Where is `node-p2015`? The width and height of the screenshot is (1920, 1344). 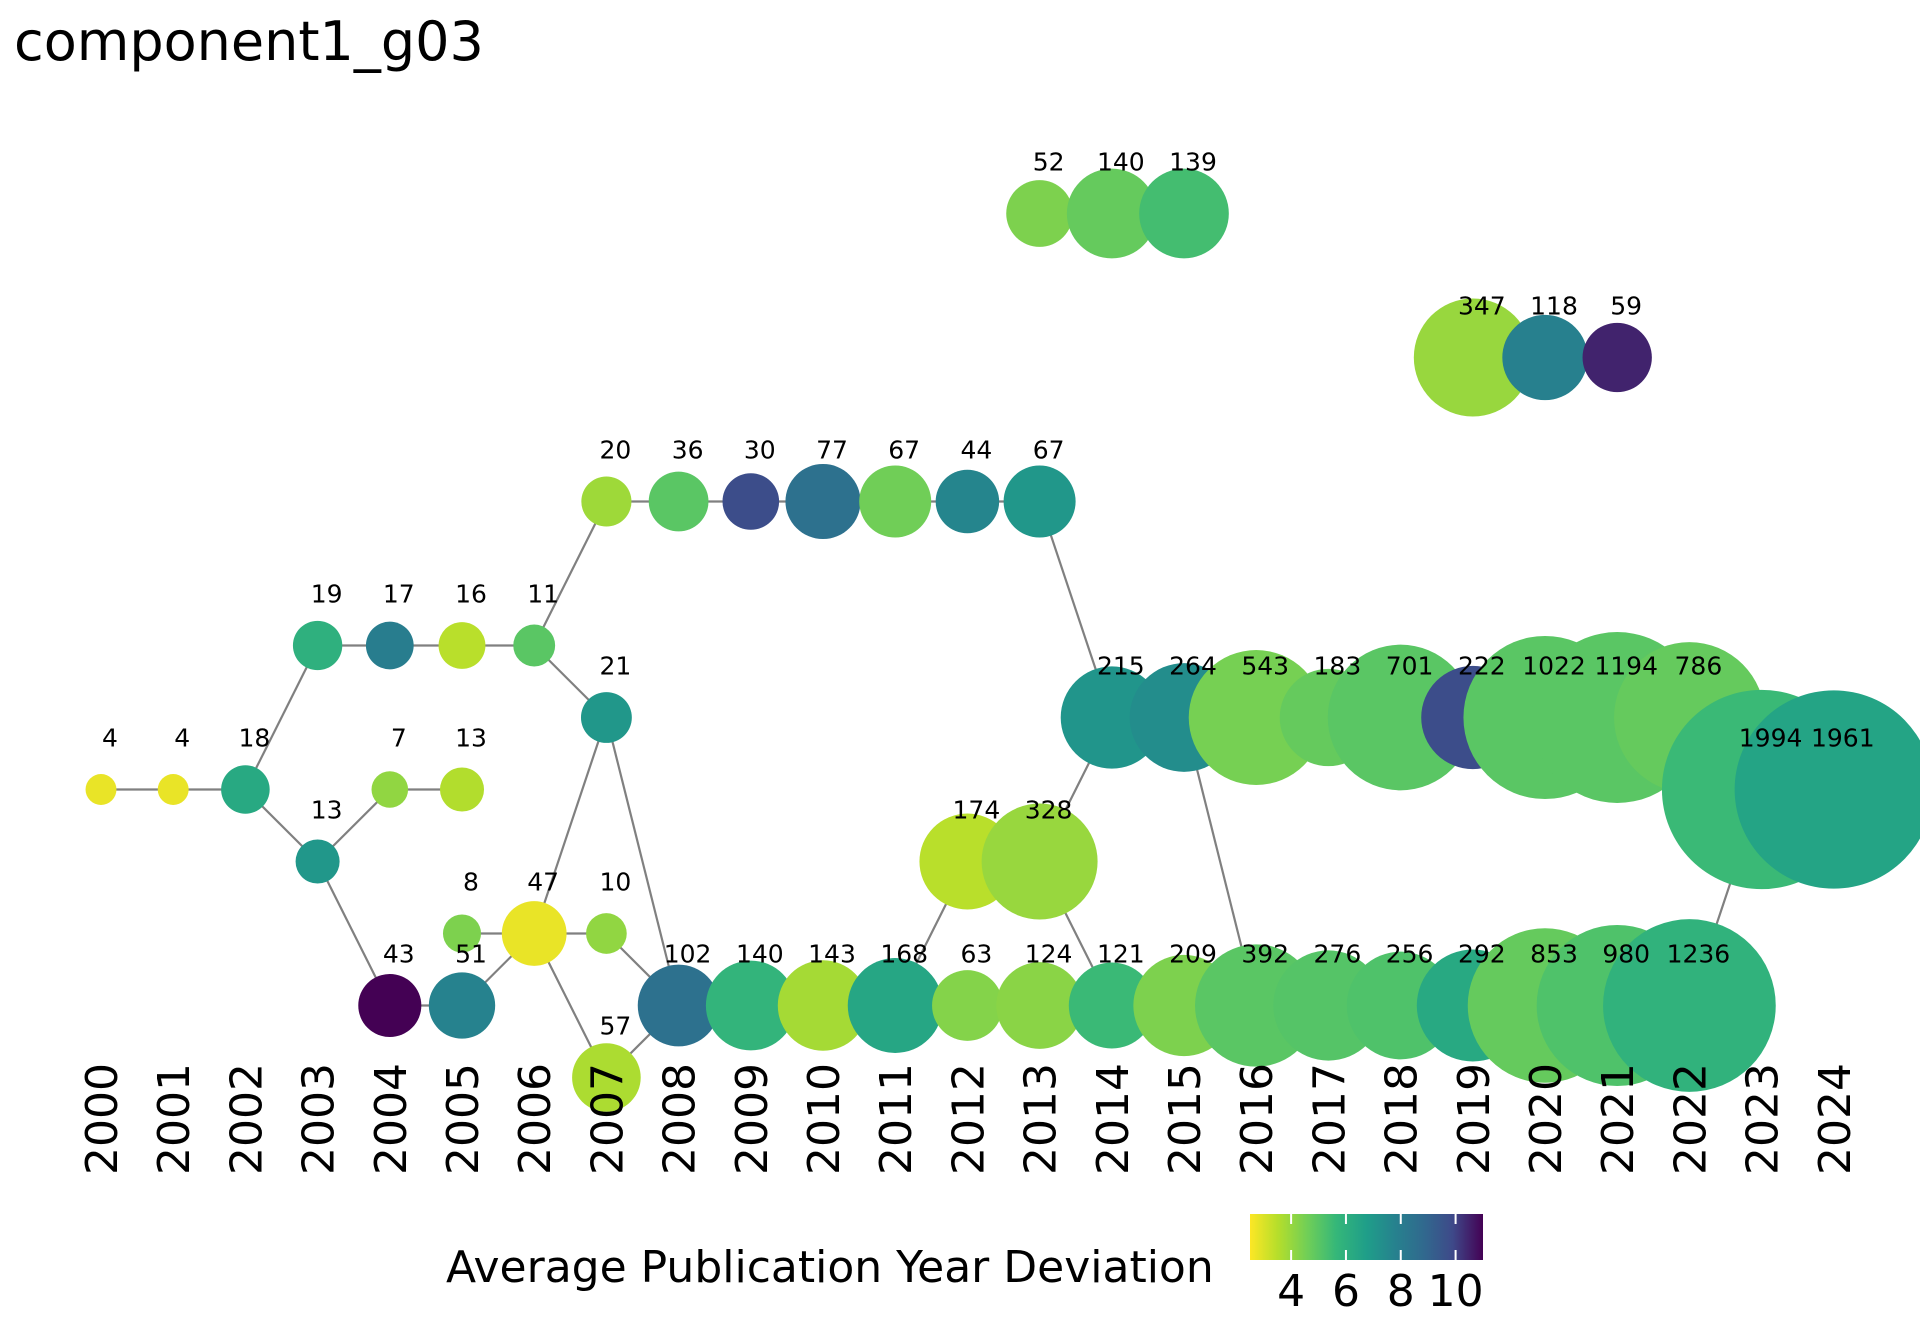
node-p2015 is located at coordinates (1184, 213).